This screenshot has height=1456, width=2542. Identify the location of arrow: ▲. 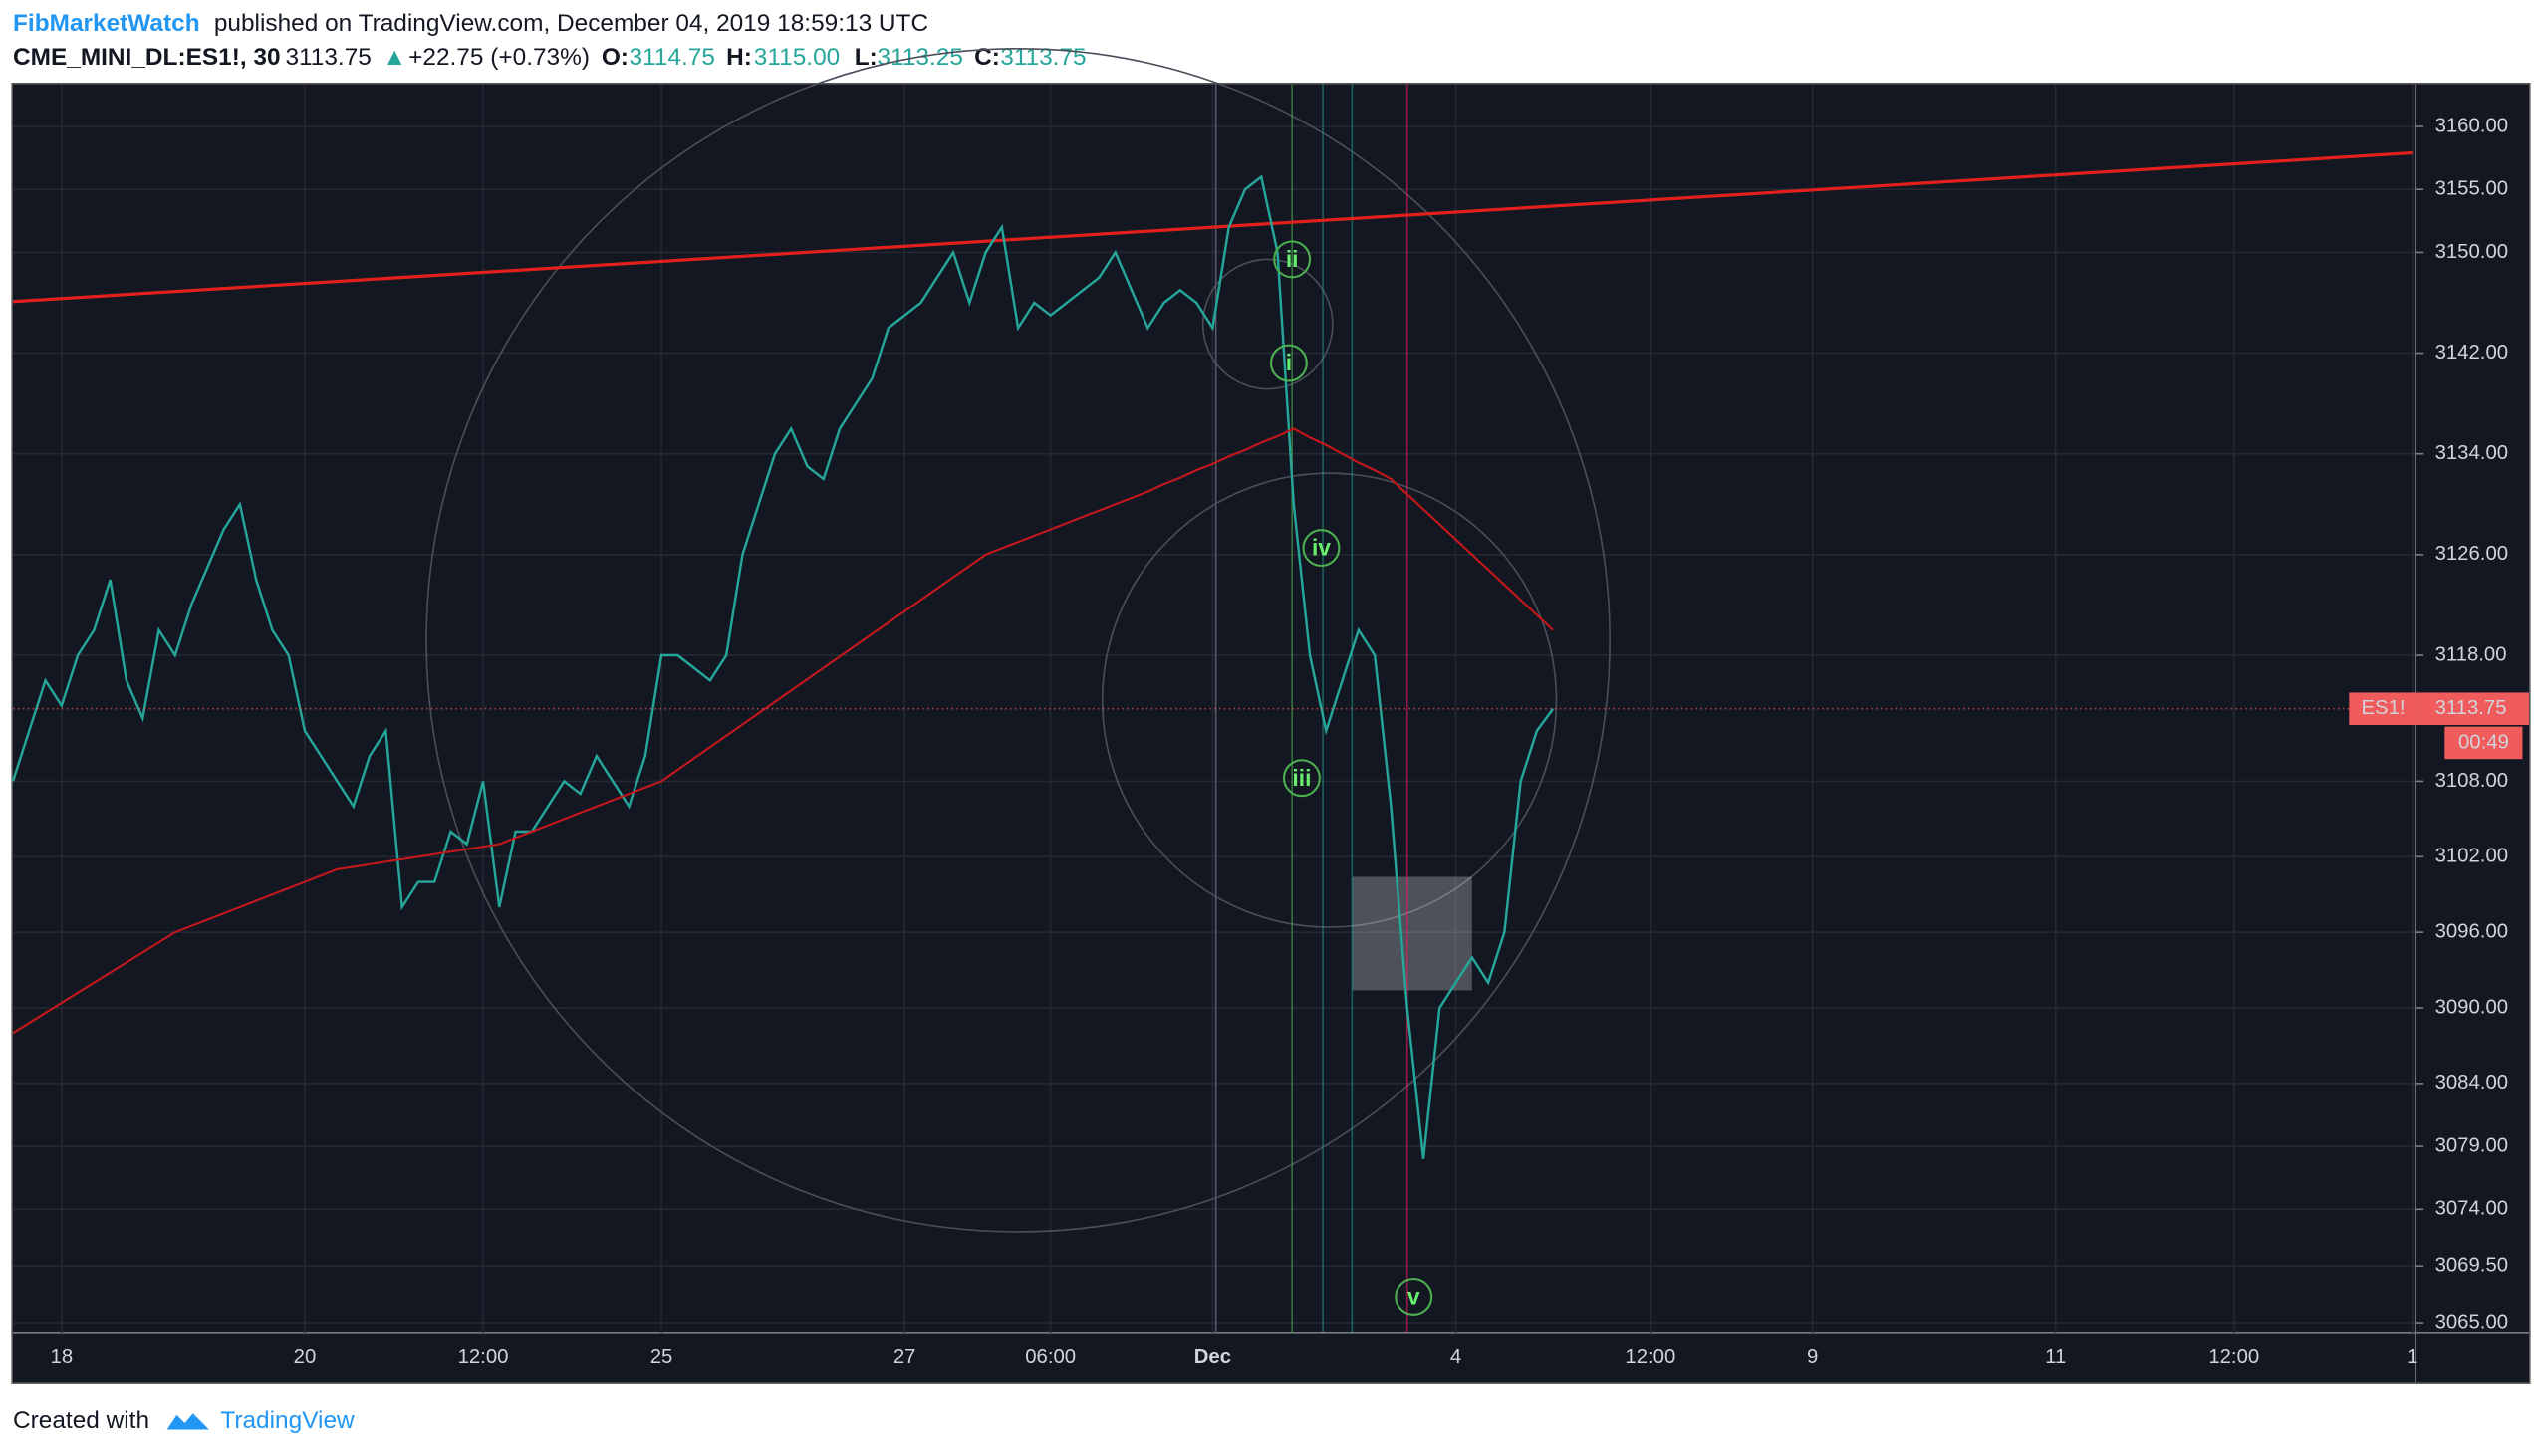
(394, 57).